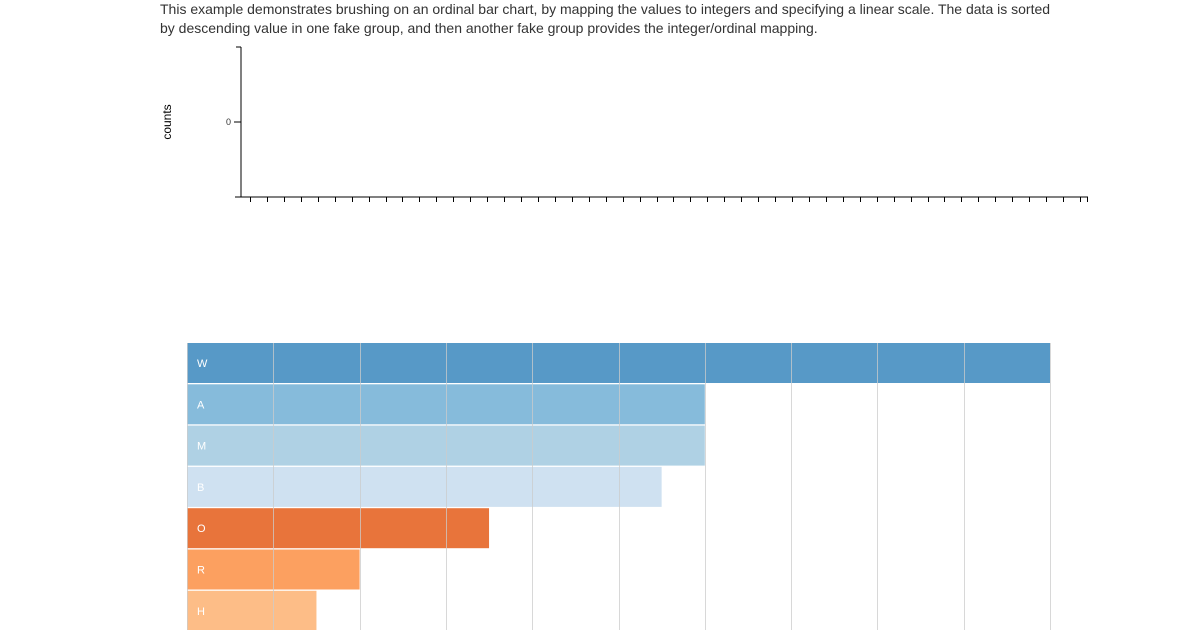 The image size is (1200, 630). I want to click on bar-label: A, so click(201, 405).